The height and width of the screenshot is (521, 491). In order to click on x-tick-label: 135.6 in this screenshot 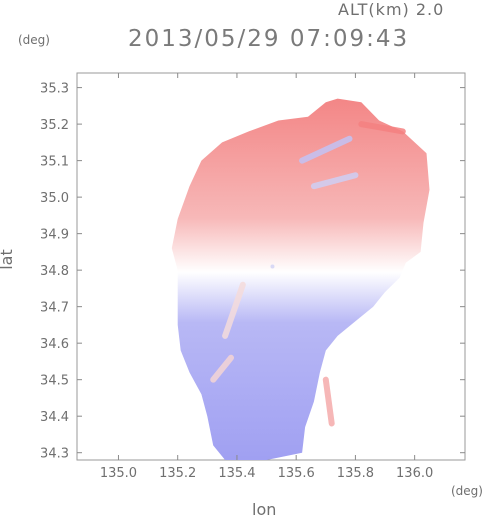, I will do `click(296, 473)`.